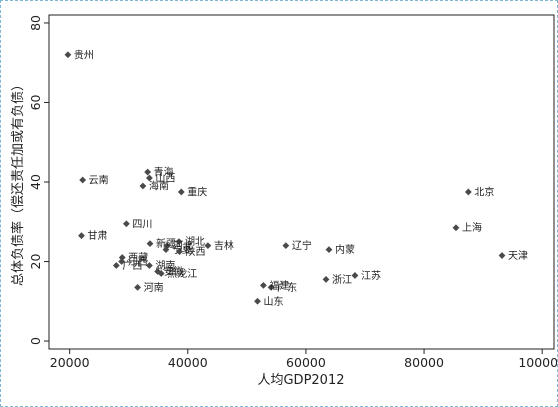 This screenshot has width=558, height=407. I want to click on data-label: 江西, so click(138, 262).